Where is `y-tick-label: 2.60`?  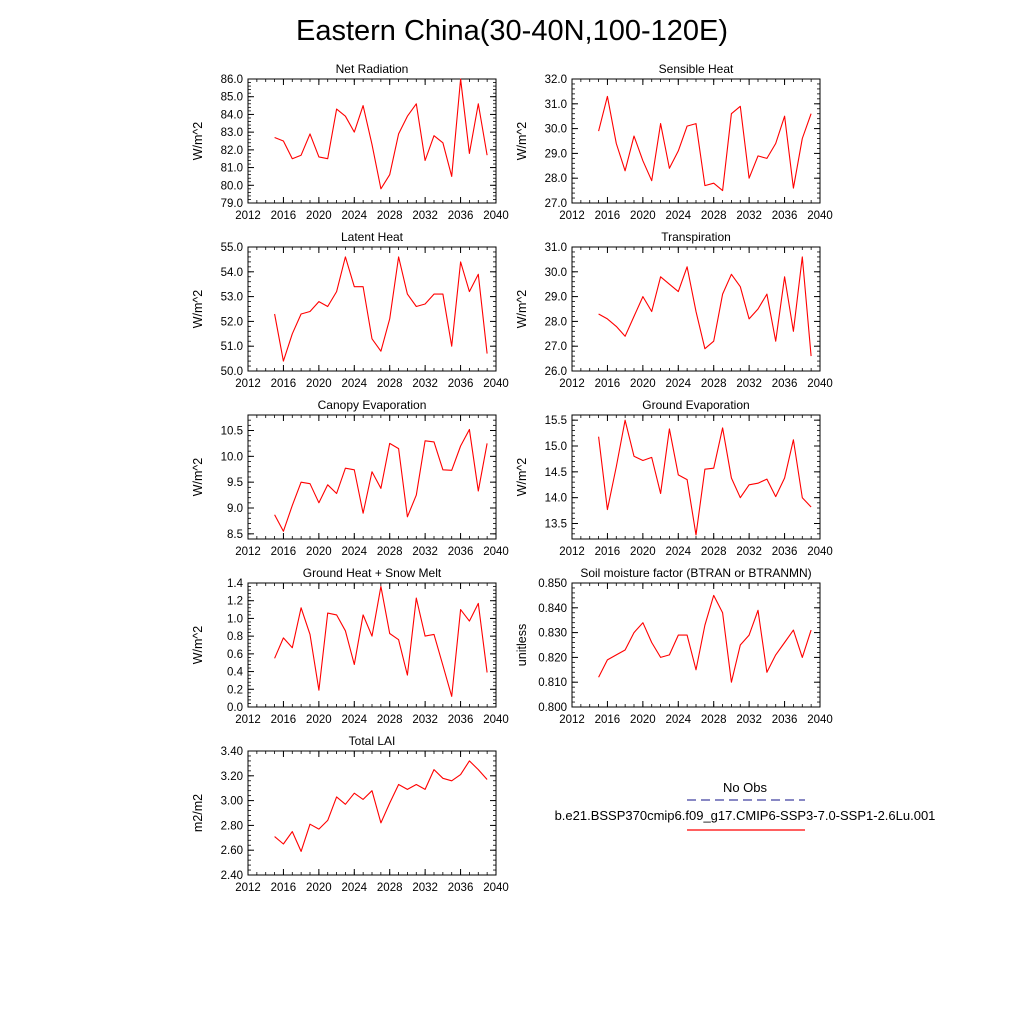
y-tick-label: 2.60 is located at coordinates (232, 851).